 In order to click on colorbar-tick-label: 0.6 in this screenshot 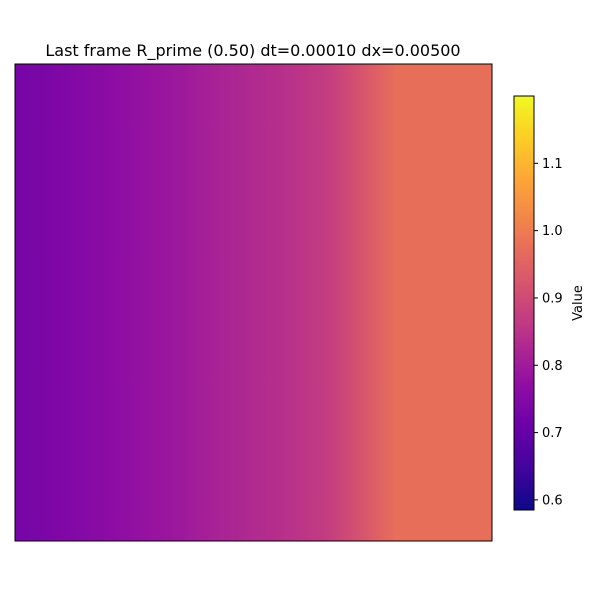, I will do `click(552, 500)`.